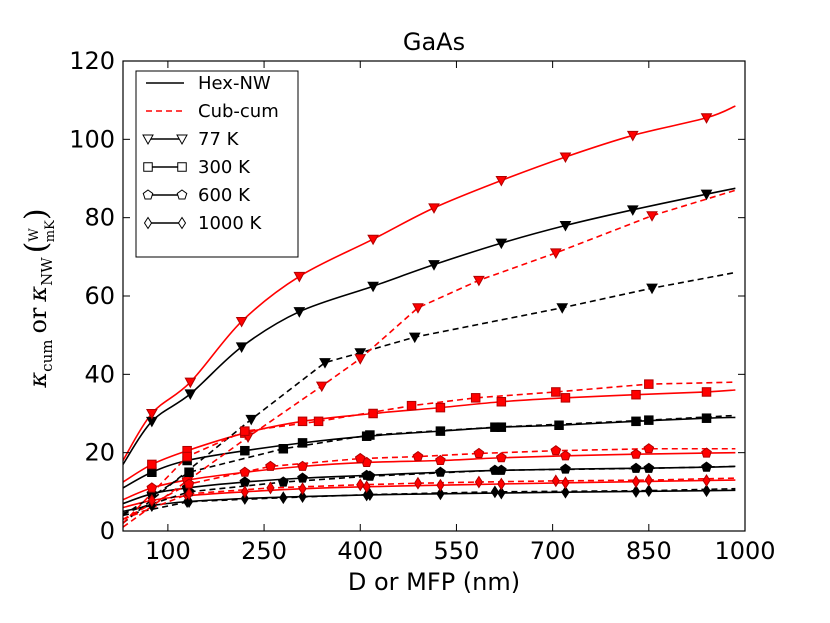  Describe the element at coordinates (50, 231) in the screenshot. I see `y-label-unit-den: mK` at that location.